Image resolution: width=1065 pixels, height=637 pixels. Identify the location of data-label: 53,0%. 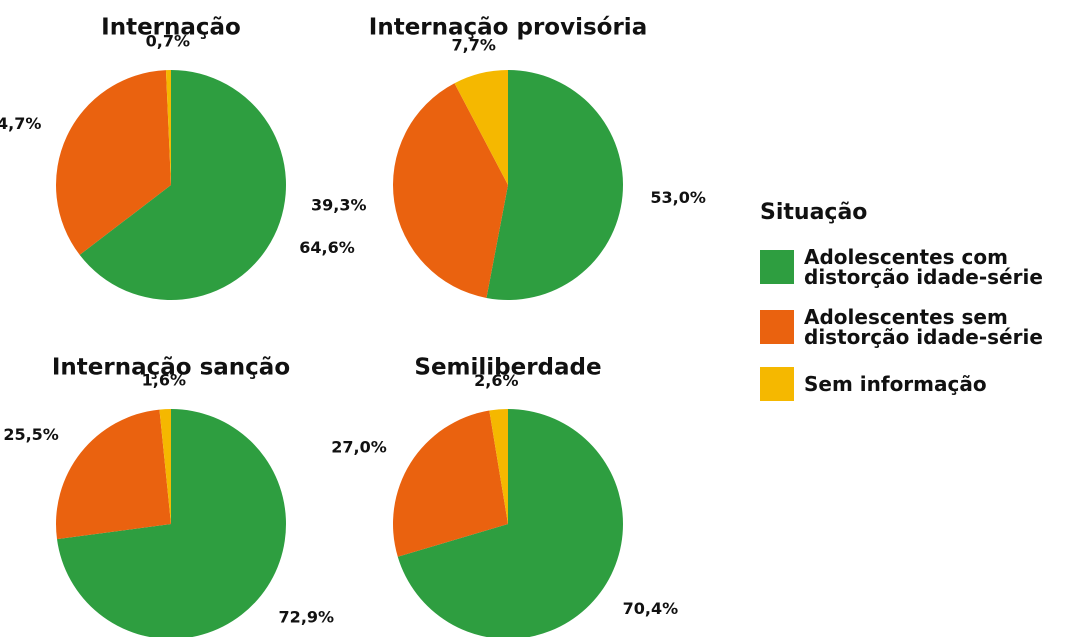
(678, 197).